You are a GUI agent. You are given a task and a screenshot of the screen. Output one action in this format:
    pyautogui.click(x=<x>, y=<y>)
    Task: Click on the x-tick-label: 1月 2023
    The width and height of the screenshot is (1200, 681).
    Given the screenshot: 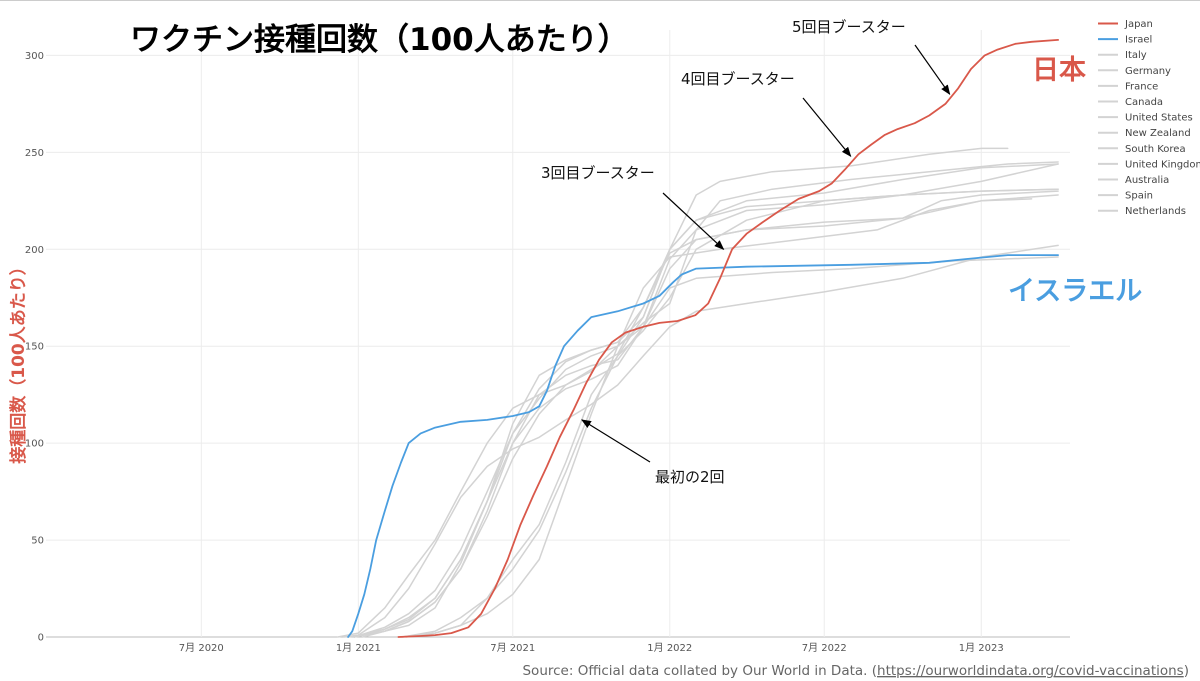 What is the action you would take?
    pyautogui.click(x=981, y=648)
    